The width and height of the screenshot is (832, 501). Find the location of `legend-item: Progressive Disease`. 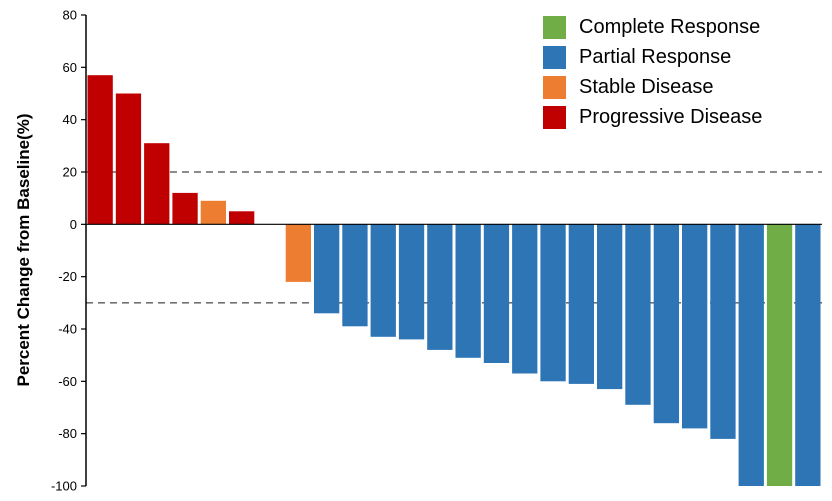

legend-item: Progressive Disease is located at coordinates (652, 117).